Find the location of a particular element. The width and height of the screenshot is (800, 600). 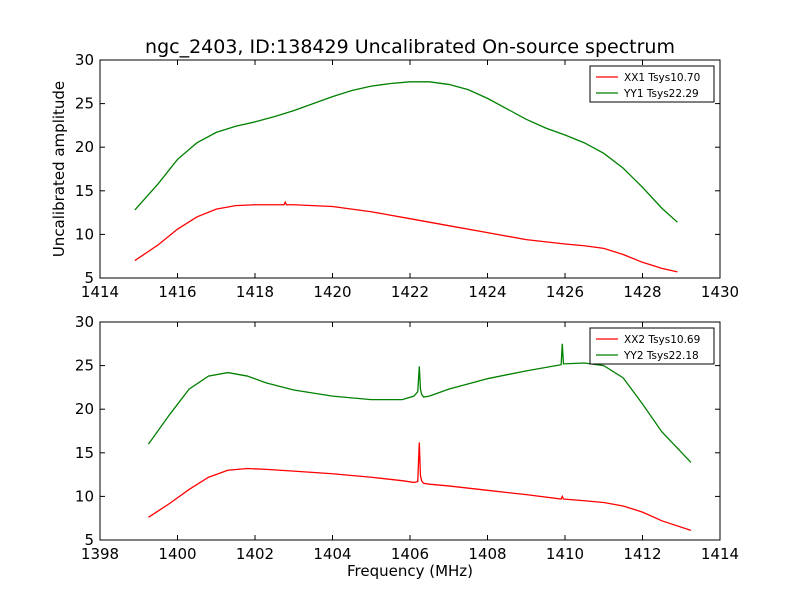

x-tick-label: 1408 is located at coordinates (487, 554).